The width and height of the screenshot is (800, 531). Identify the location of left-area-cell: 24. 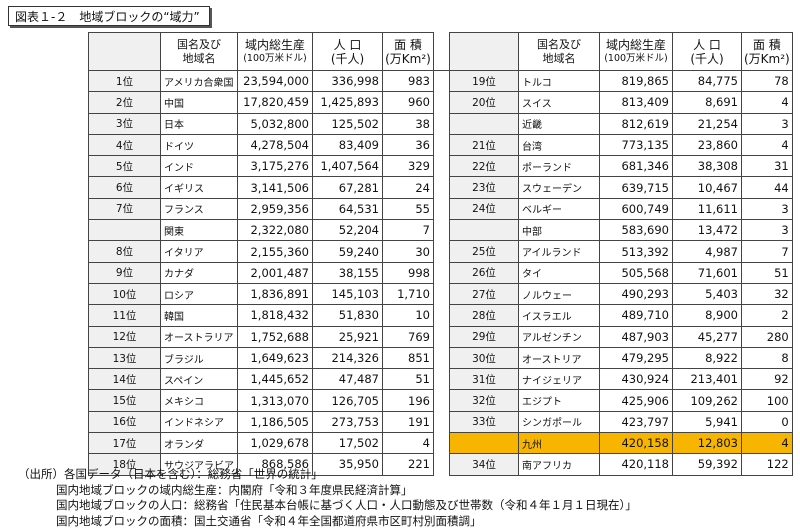
(408, 187).